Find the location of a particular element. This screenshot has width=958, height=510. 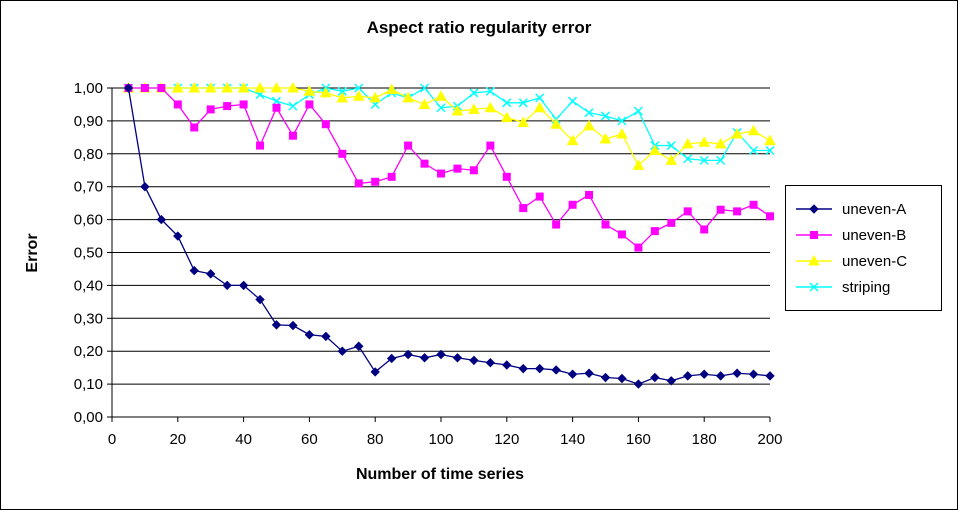

x-tick-label: 140 is located at coordinates (572, 439).